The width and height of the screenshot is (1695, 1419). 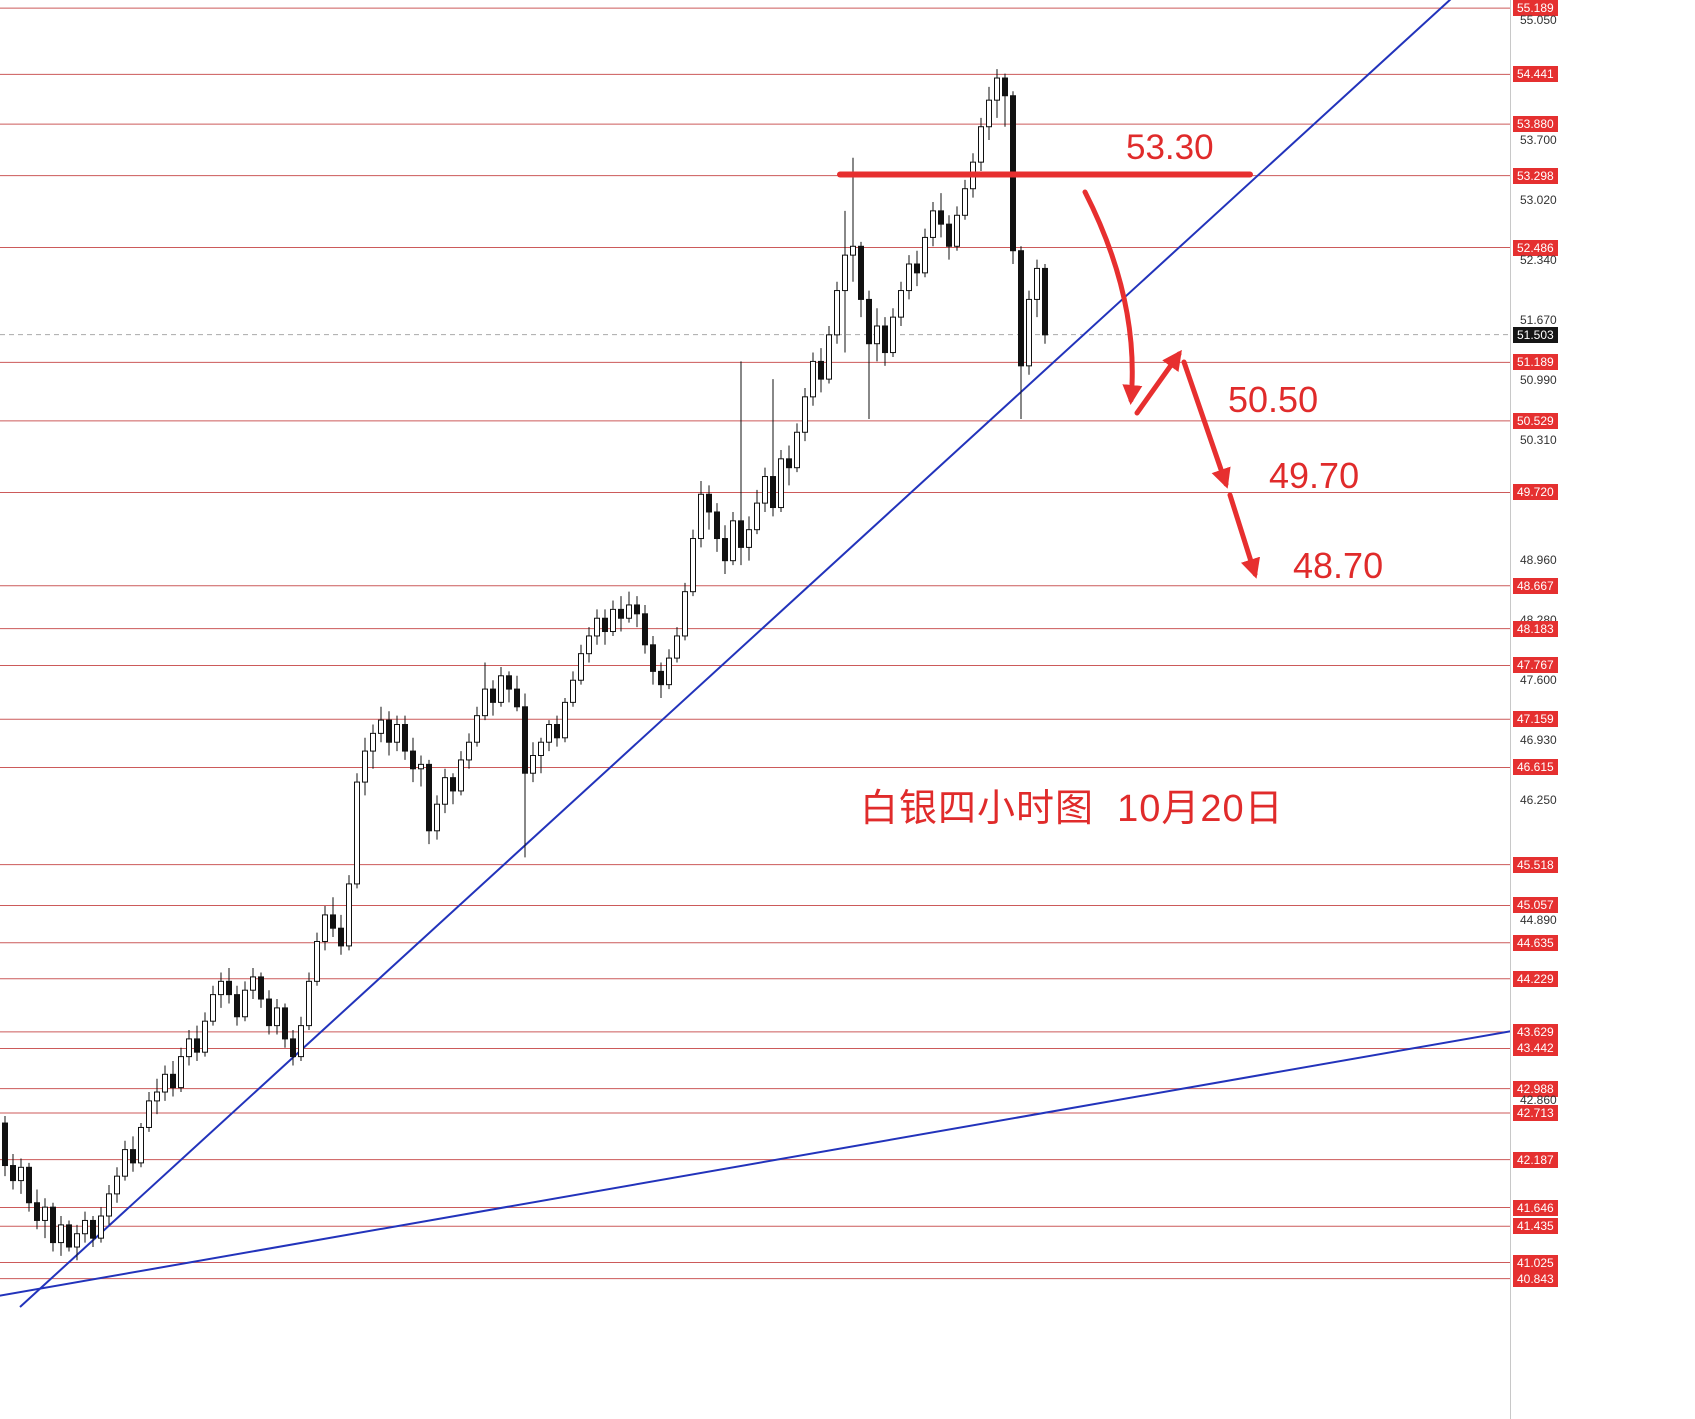 I want to click on axis-price-label: 46.930, so click(x=1538, y=739).